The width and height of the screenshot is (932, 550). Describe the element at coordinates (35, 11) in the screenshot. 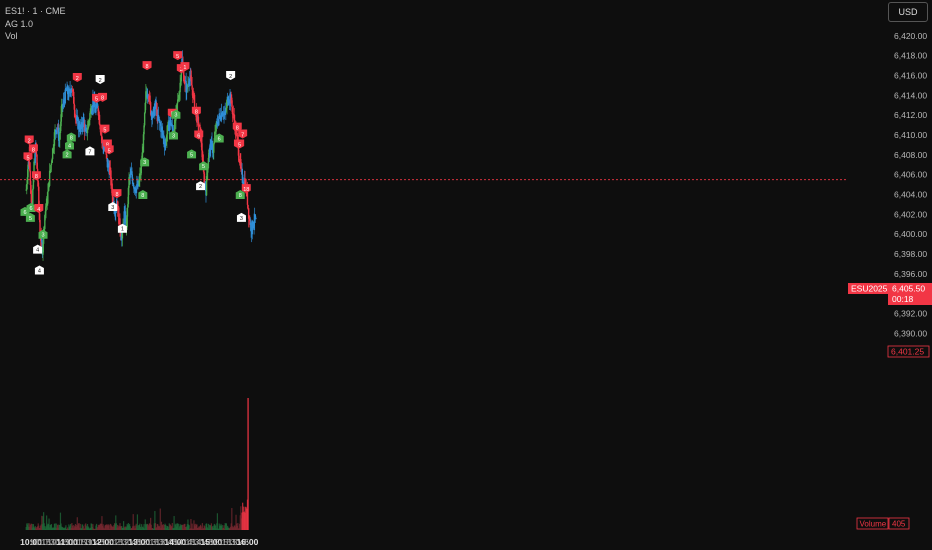

I see `symbol-title: ES1! · 1 · CME` at that location.